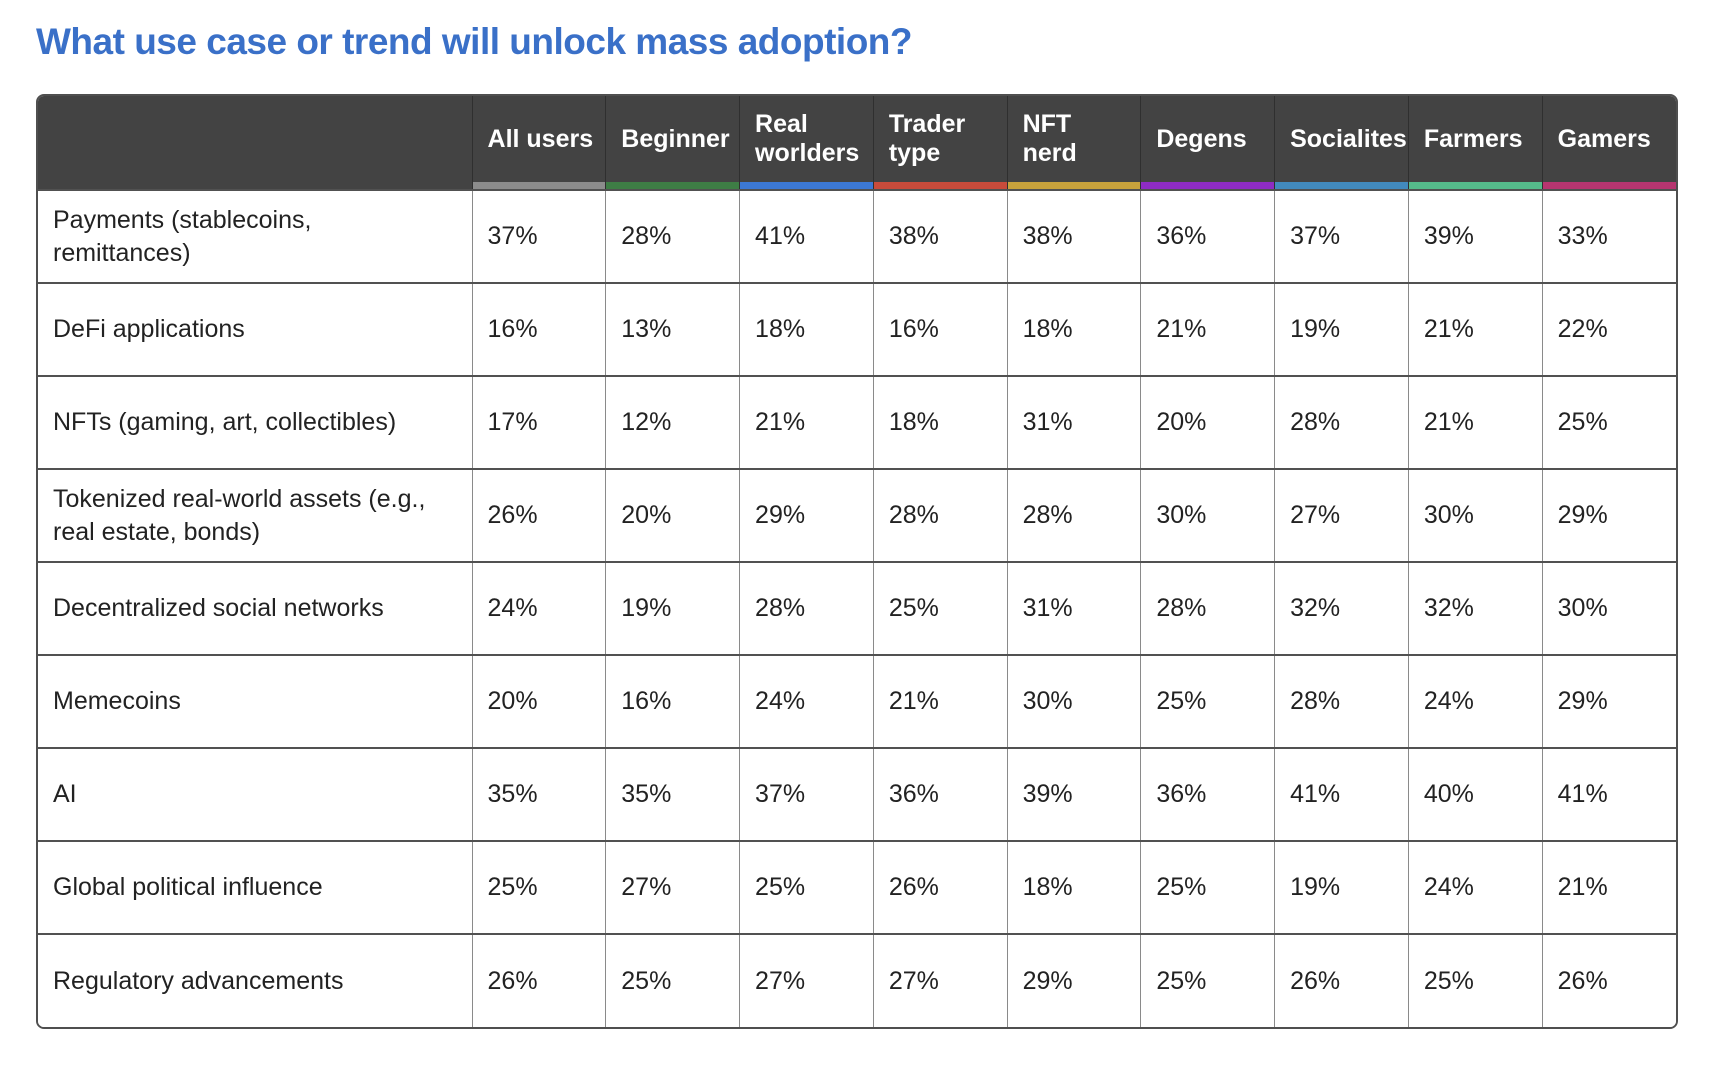  What do you see at coordinates (1073, 701) in the screenshot?
I see `value-cell-nft-nerd: 30%` at bounding box center [1073, 701].